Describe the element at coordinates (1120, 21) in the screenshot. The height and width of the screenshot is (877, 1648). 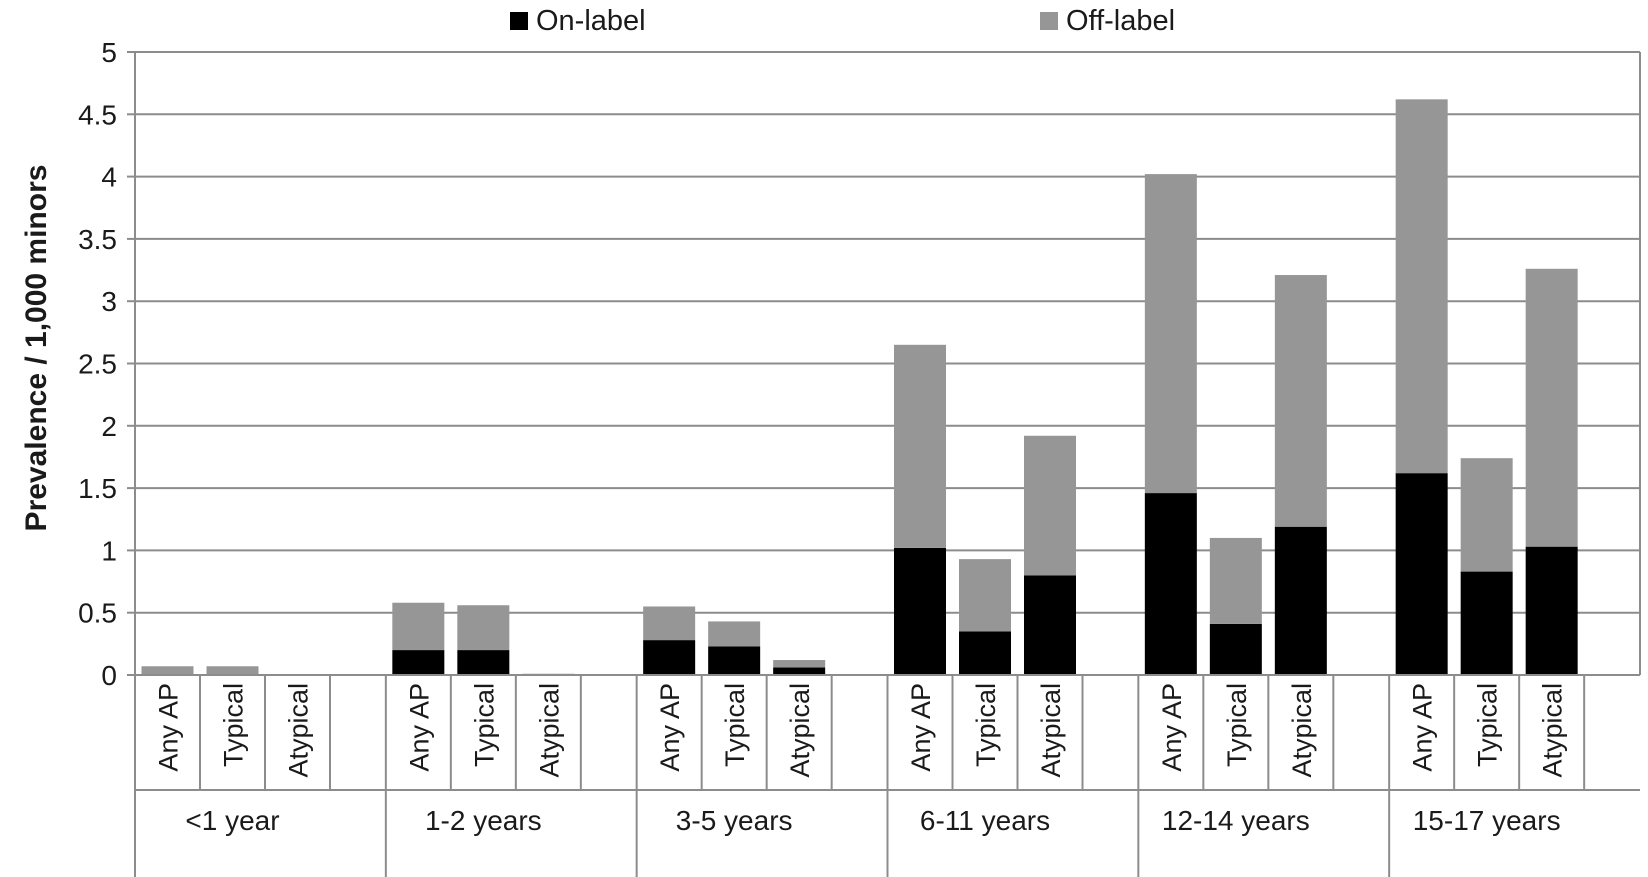
I see `legend-label: Off-label` at that location.